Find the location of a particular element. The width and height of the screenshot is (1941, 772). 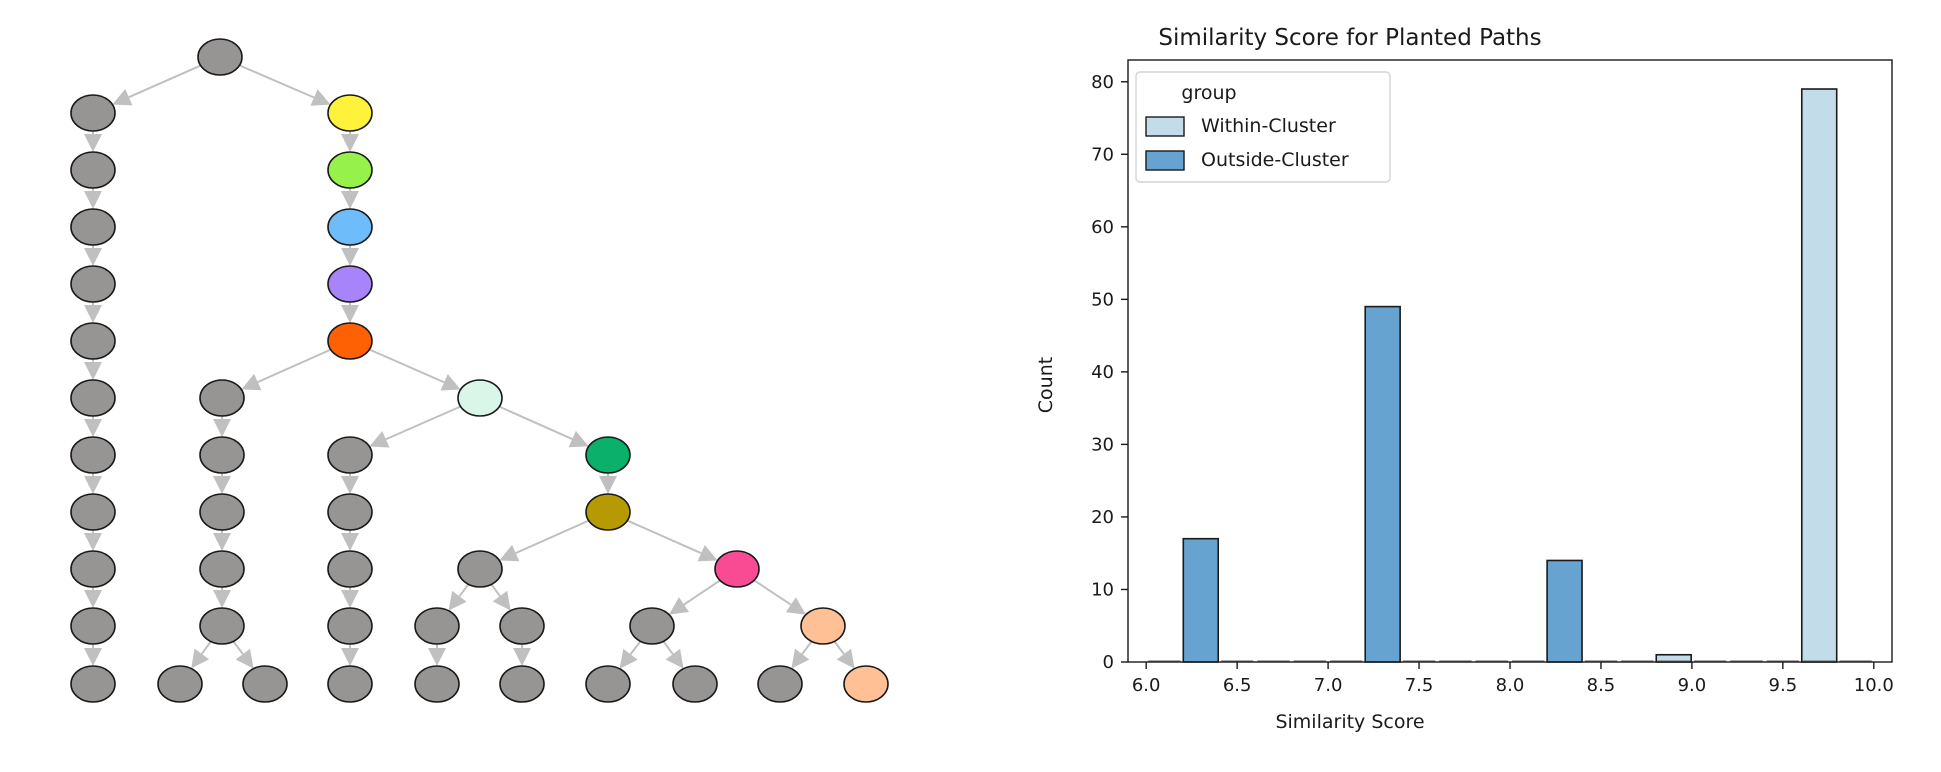

tree-node-r is located at coordinates (220, 57).